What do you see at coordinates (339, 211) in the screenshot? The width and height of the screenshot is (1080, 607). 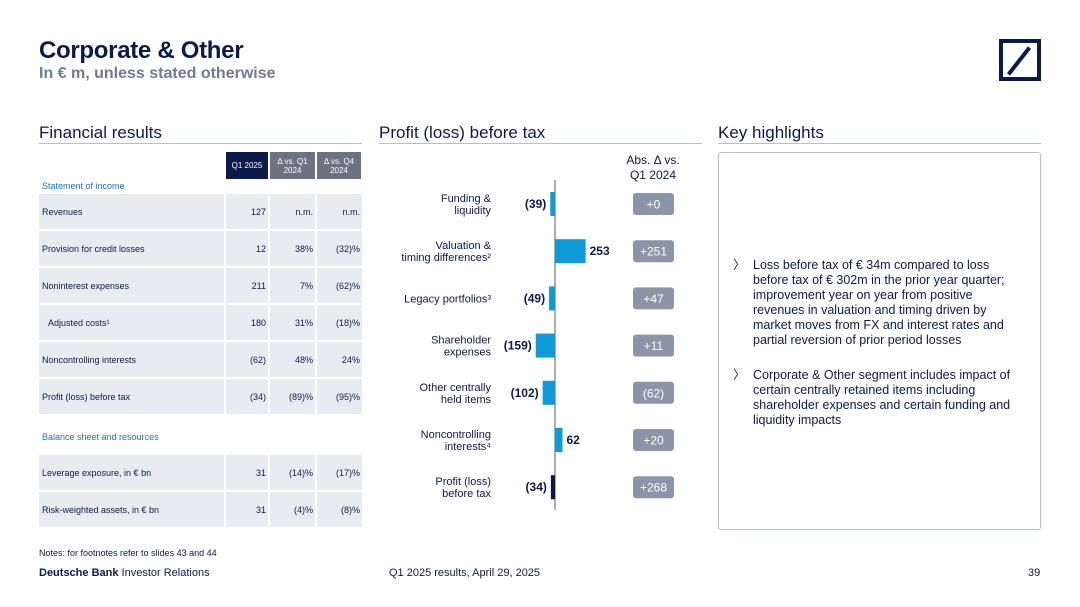 I see `cell-delta-q4: n.m.` at bounding box center [339, 211].